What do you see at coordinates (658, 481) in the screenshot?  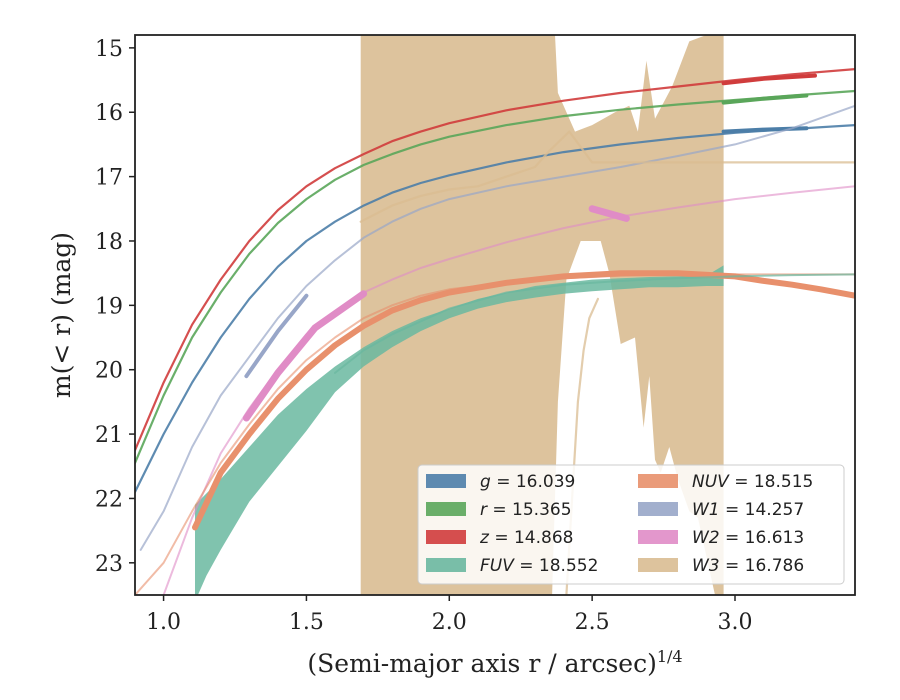 I see `legend-swatch-nuv` at bounding box center [658, 481].